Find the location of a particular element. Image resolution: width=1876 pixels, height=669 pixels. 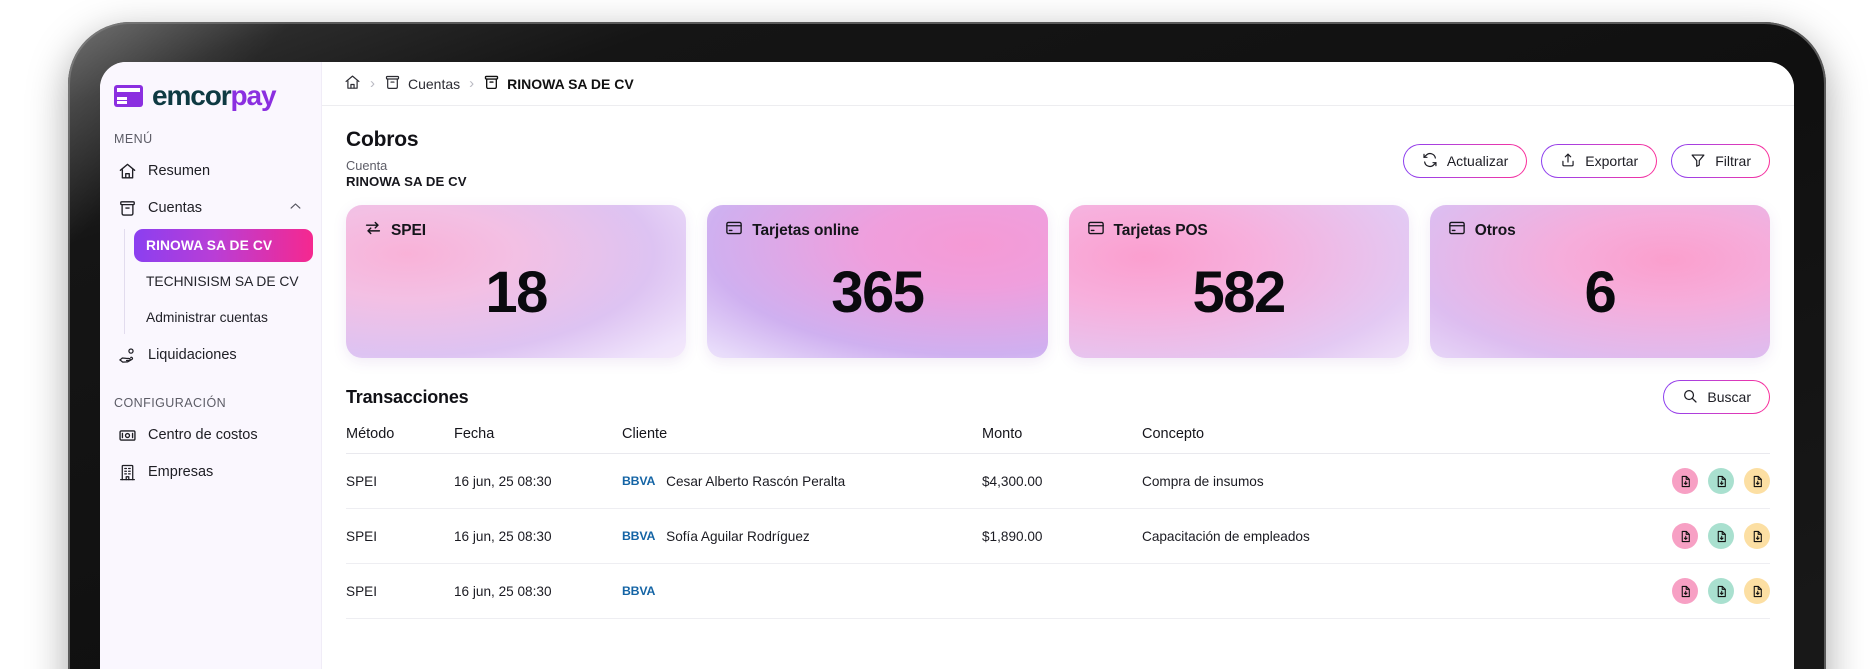

sidebar-item-technisism: TECHNISISM SA DE CV is located at coordinates (223, 281).